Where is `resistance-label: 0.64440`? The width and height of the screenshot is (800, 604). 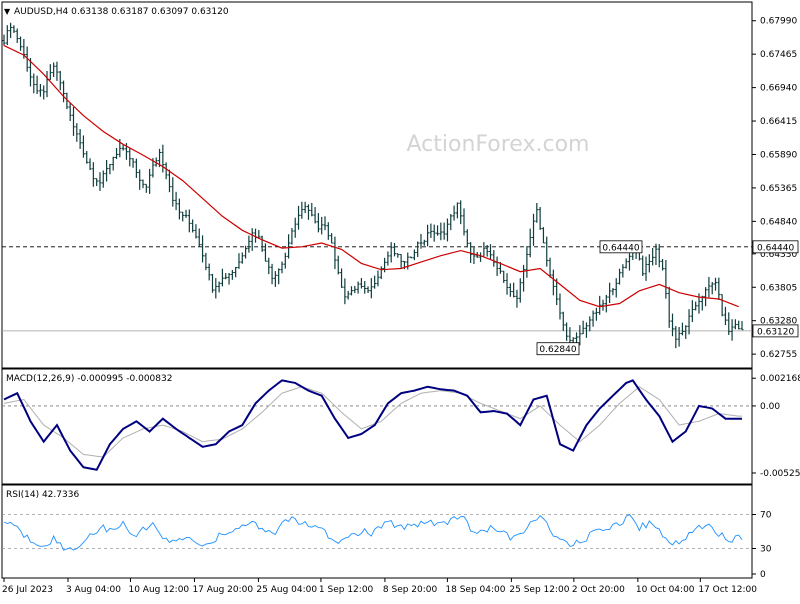 resistance-label: 0.64440 is located at coordinates (775, 248).